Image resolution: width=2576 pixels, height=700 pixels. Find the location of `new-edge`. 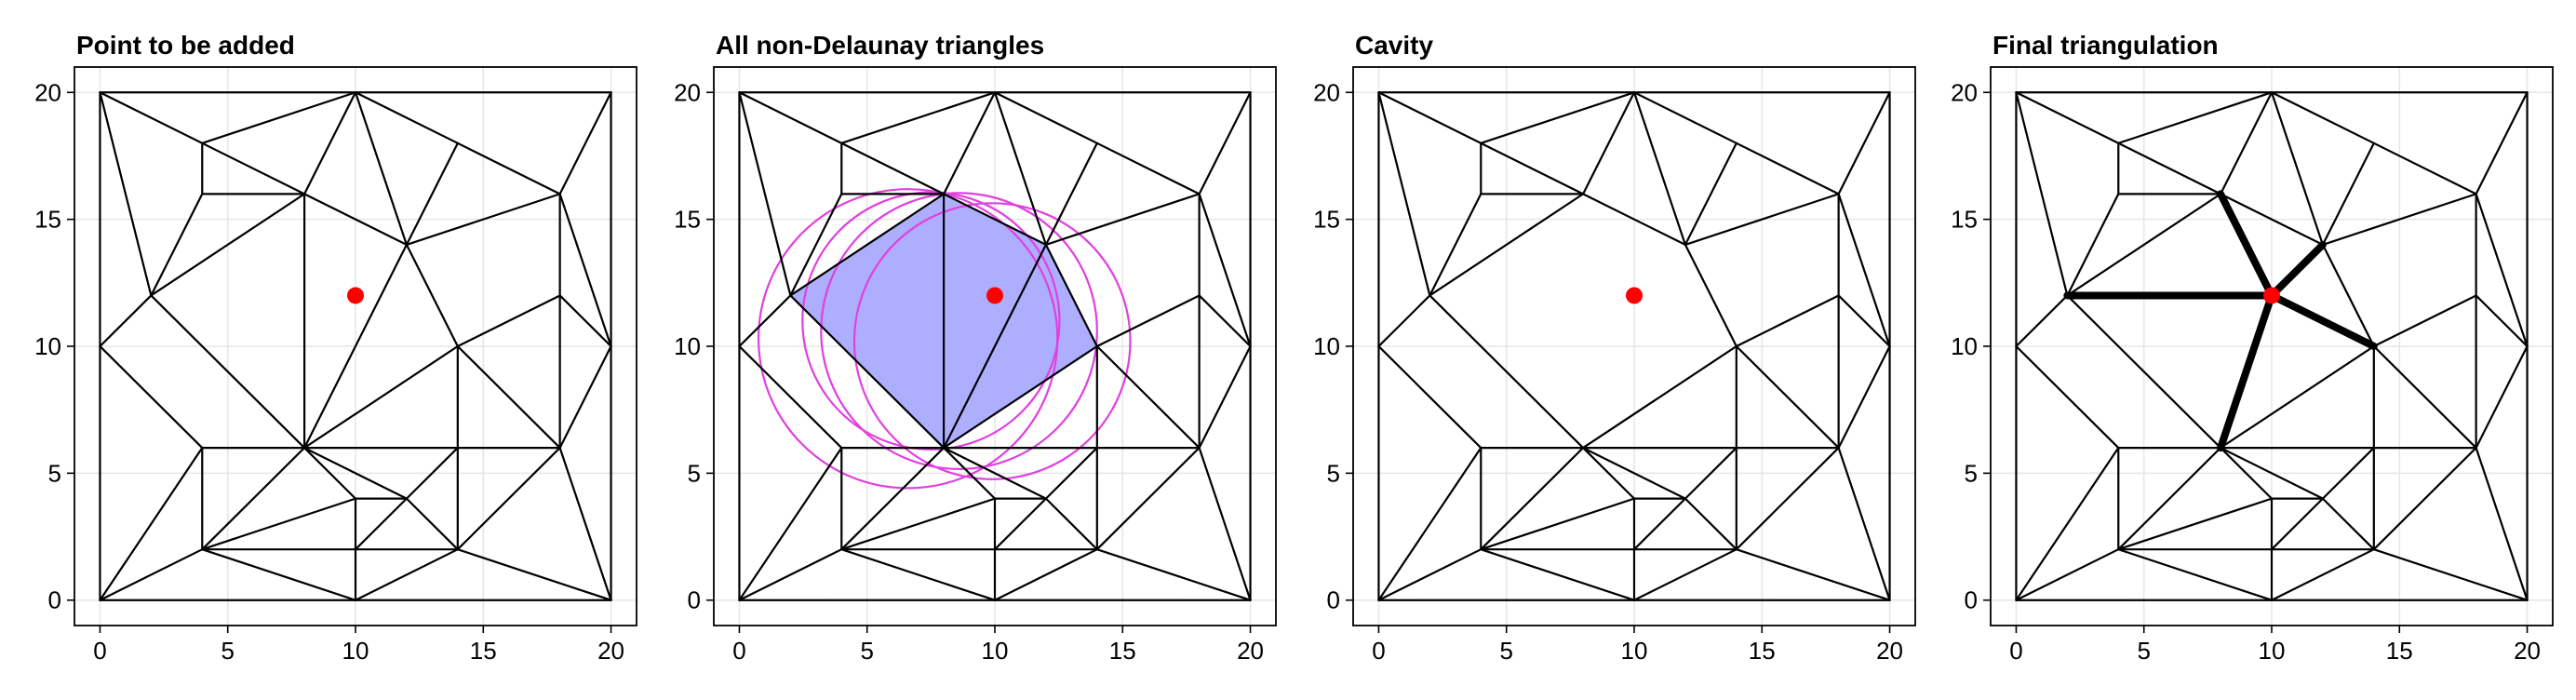

new-edge is located at coordinates (2246, 371).